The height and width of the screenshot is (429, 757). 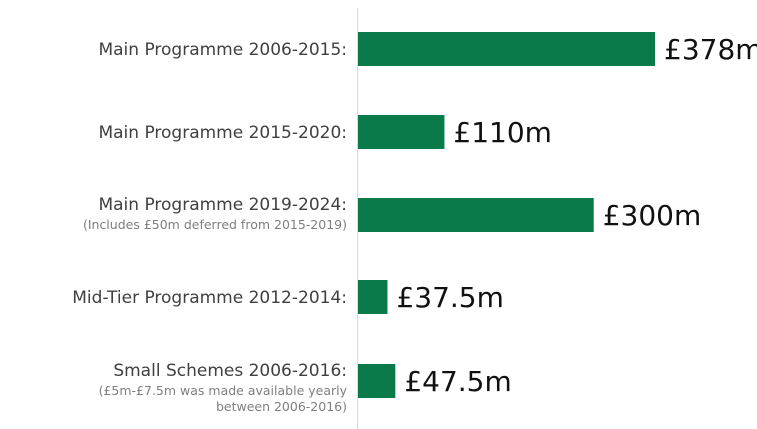 I want to click on category-label-1: Main Programme 2006-2015:, so click(x=222, y=50).